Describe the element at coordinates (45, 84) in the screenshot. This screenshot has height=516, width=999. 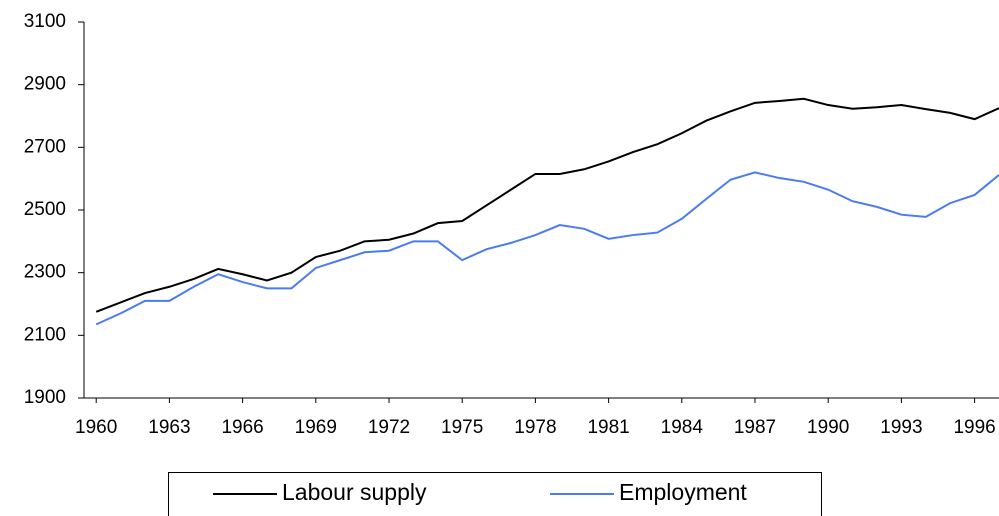
I see `y-tick-label: 2900` at that location.